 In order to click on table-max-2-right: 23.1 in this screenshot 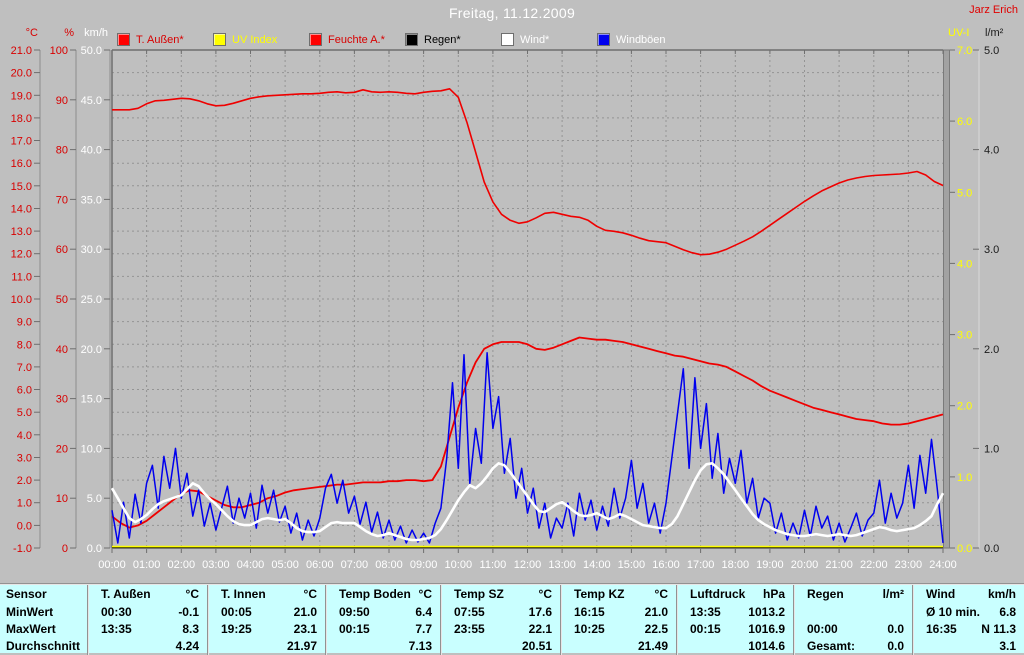, I will do `click(305, 628)`.